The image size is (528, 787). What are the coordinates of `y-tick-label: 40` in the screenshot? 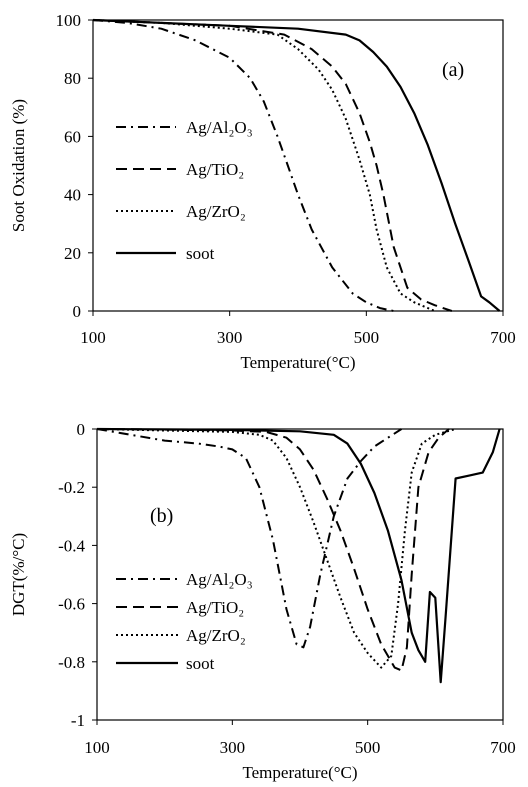 It's located at (72, 195).